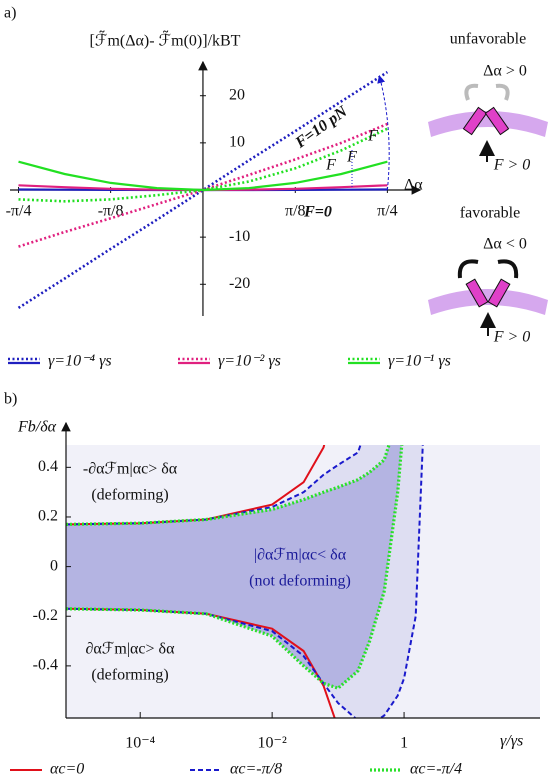 The image size is (556, 783). What do you see at coordinates (131, 649) in the screenshot?
I see `annotation: ∂αℱm|αc> δα` at bounding box center [131, 649].